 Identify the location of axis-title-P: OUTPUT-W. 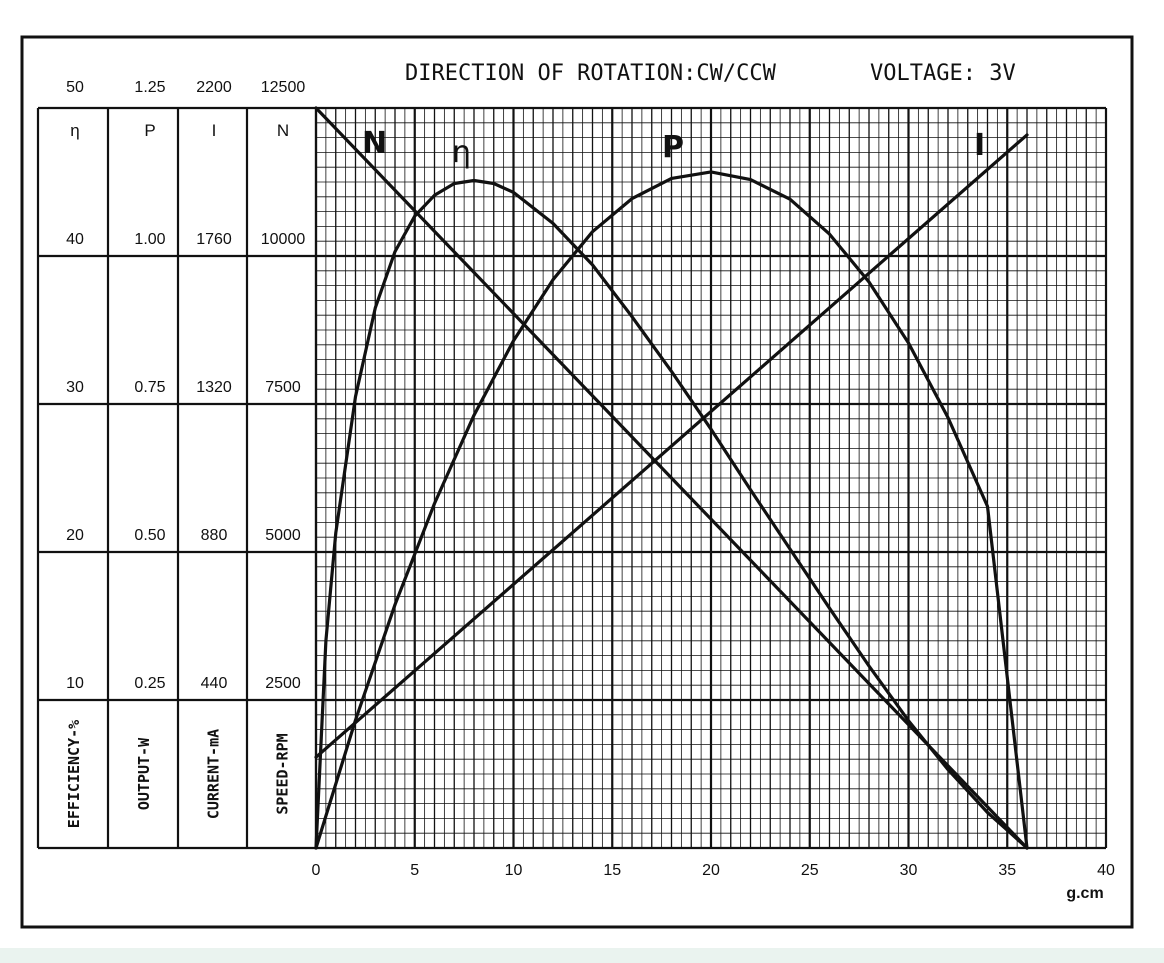
(144, 773).